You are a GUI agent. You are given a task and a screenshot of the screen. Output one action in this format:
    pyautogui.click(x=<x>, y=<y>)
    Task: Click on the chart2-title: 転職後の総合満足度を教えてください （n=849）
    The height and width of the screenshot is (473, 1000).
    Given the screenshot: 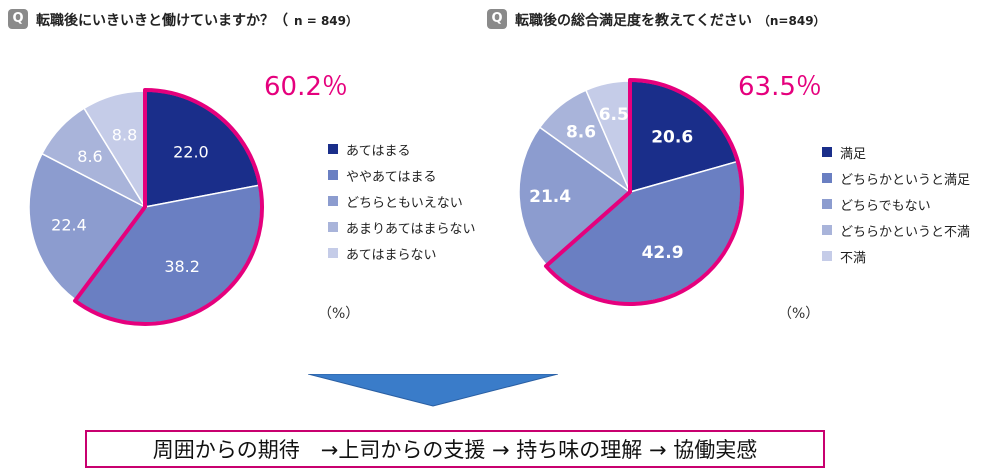 What is the action you would take?
    pyautogui.click(x=670, y=20)
    